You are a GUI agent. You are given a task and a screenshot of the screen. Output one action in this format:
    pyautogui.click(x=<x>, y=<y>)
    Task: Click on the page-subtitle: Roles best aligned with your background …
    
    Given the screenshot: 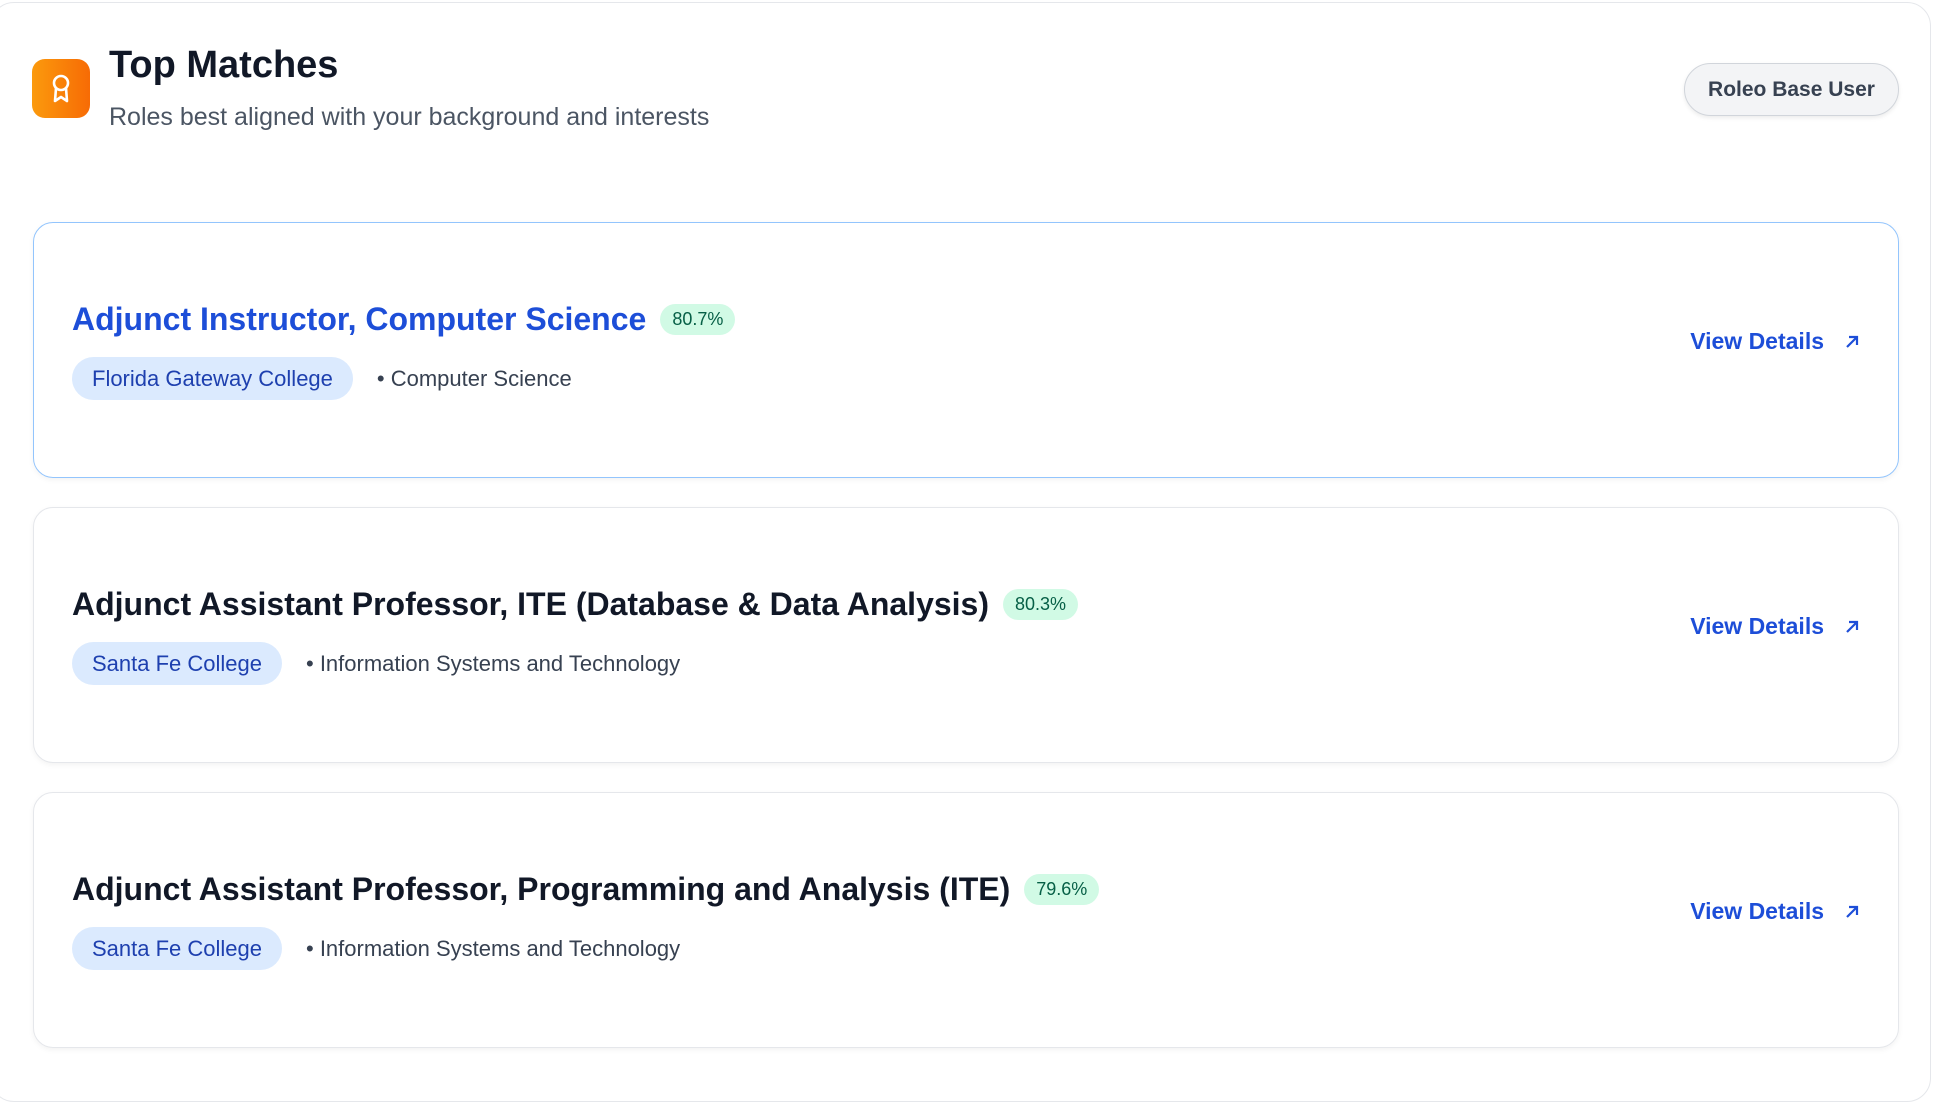 What is the action you would take?
    pyautogui.click(x=409, y=117)
    